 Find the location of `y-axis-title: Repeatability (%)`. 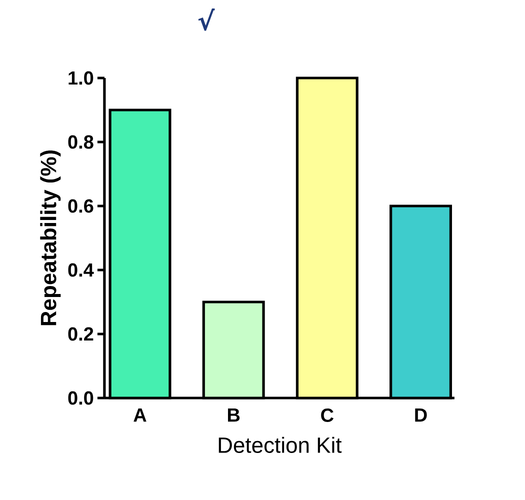

y-axis-title: Repeatability (%) is located at coordinates (50, 238).